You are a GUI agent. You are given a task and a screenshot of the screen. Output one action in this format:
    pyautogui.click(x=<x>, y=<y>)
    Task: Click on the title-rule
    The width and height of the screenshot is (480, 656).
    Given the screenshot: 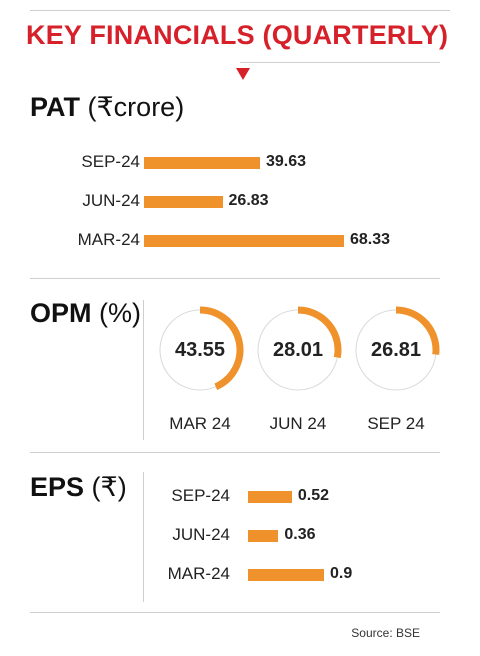 What is the action you would take?
    pyautogui.click(x=340, y=62)
    